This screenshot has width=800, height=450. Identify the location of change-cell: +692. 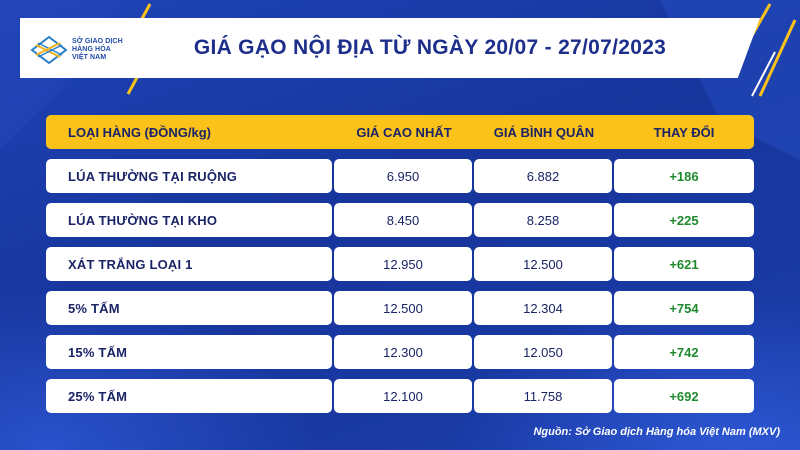
(684, 396).